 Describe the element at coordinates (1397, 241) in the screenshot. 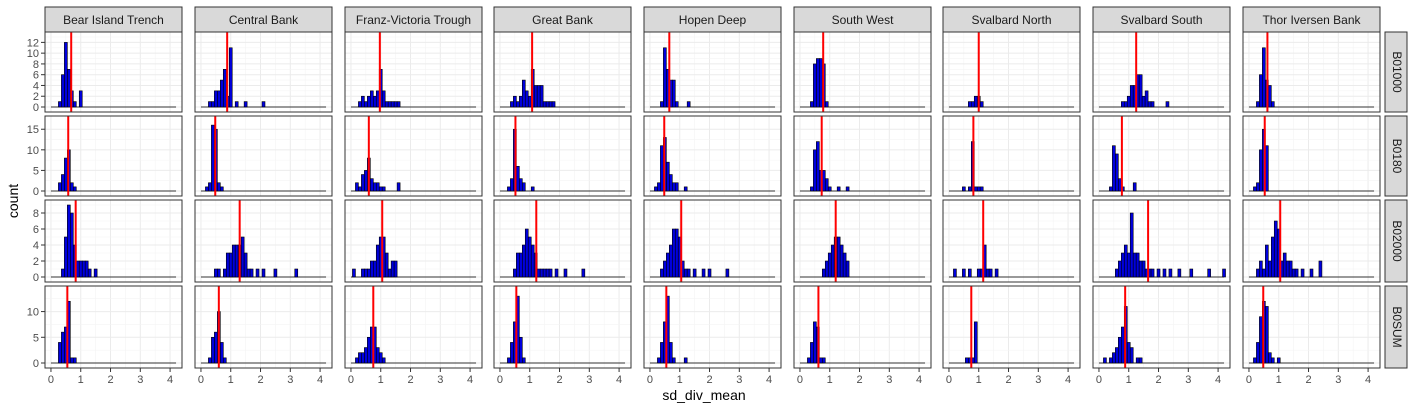

I see `row-strip-label: B02000` at that location.